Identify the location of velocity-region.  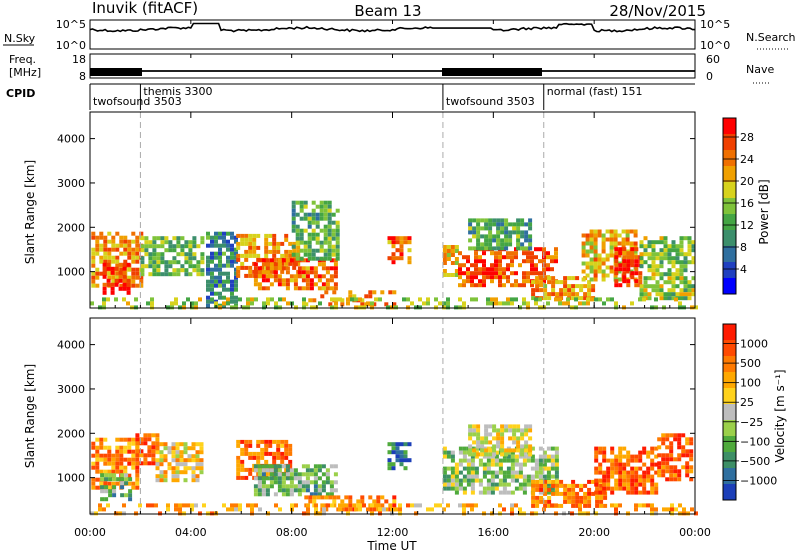
(394, 509).